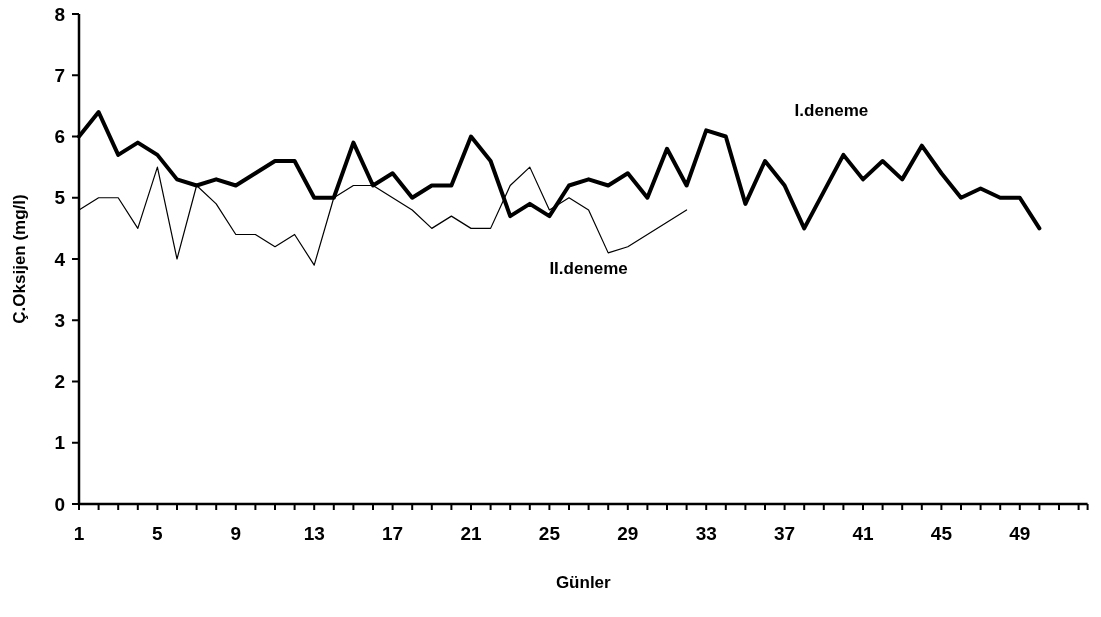 The width and height of the screenshot is (1101, 617). Describe the element at coordinates (941, 533) in the screenshot. I see `x-tick-label: 45` at that location.